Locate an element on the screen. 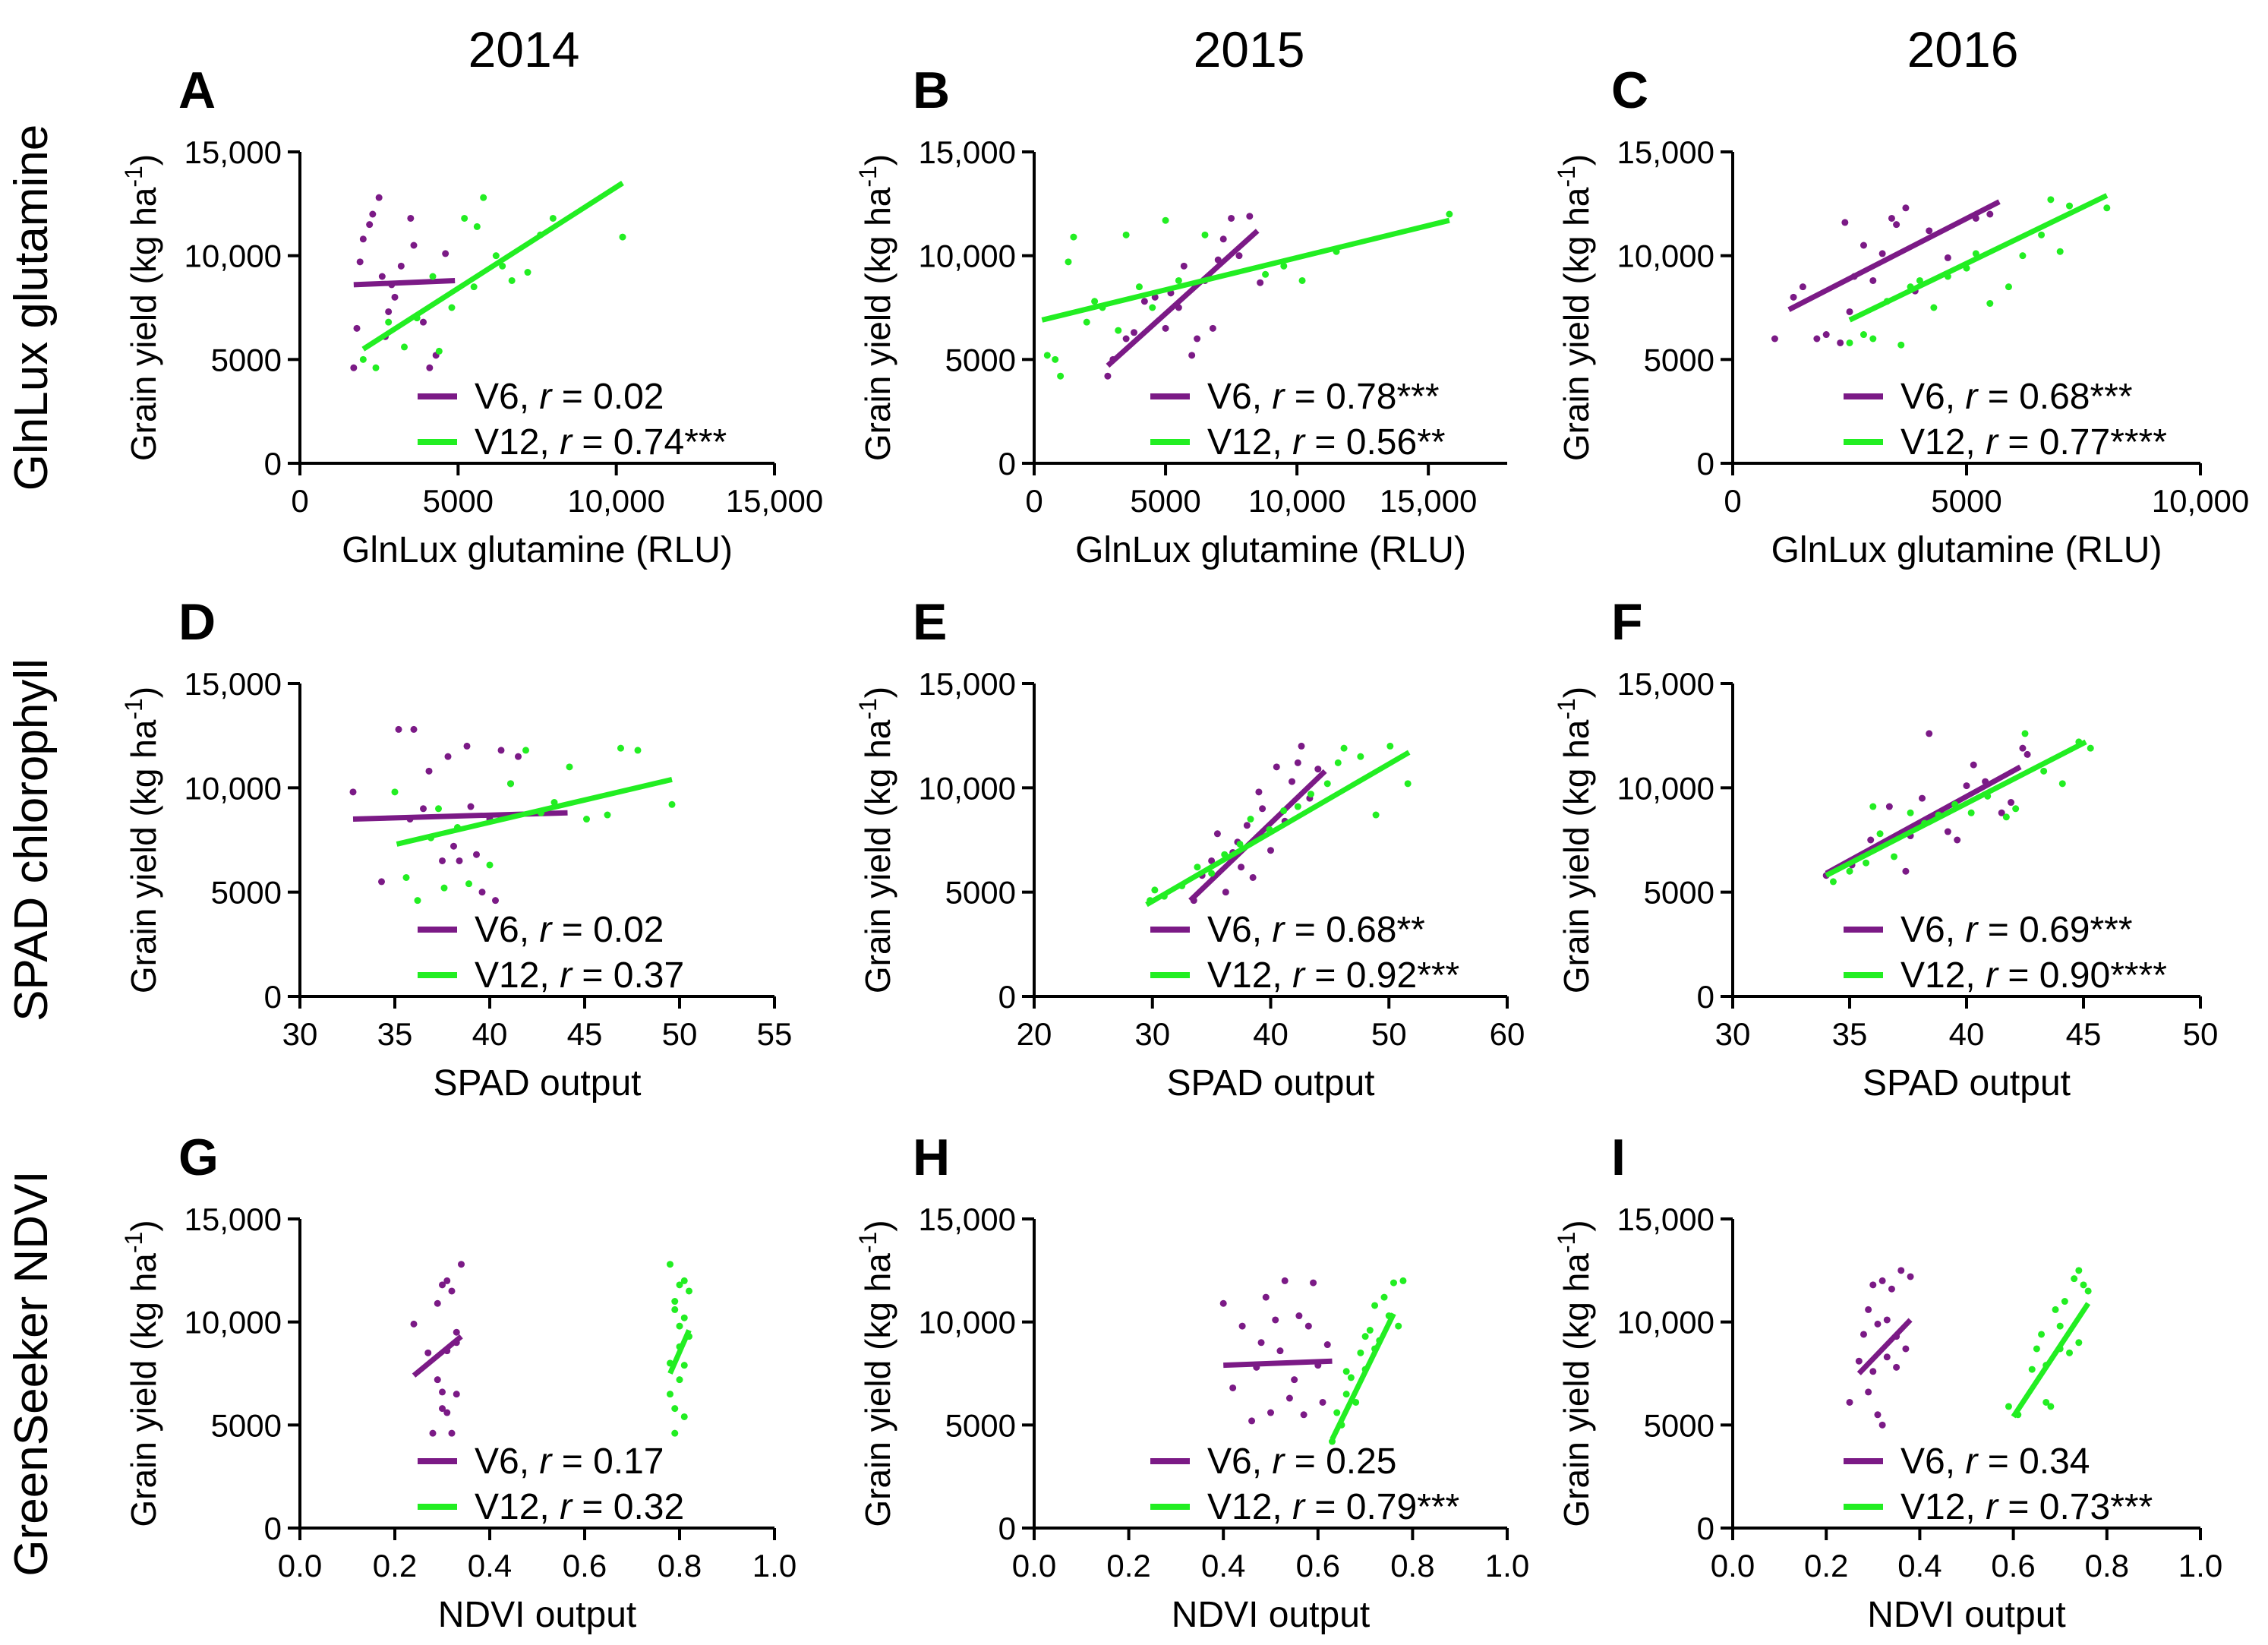  x-tick-label: 10,000 is located at coordinates (615, 501).